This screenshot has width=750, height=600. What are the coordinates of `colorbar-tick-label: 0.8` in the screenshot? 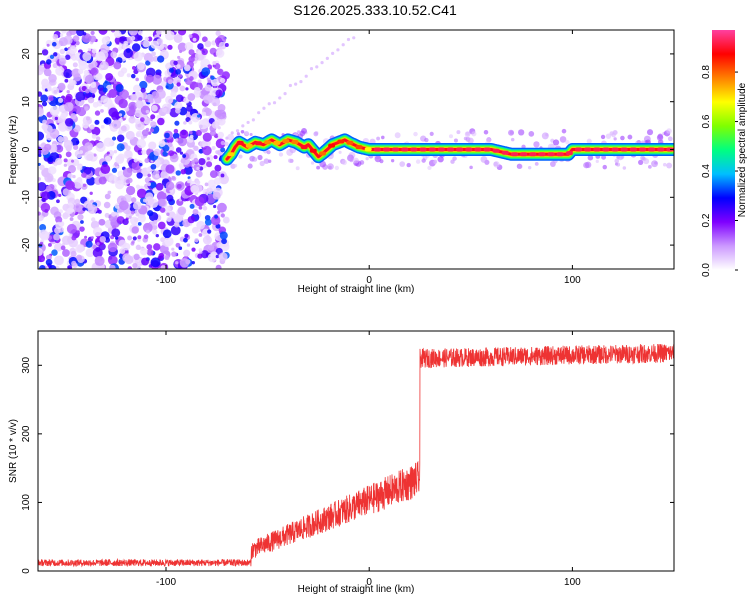 It's located at (706, 72).